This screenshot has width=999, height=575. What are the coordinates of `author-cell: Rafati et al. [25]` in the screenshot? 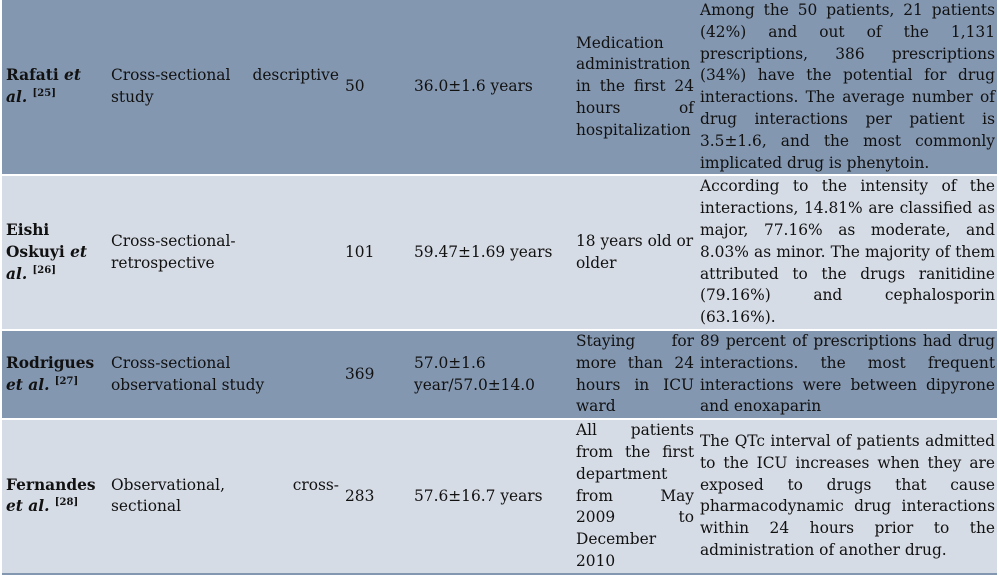 It's located at (54, 88).